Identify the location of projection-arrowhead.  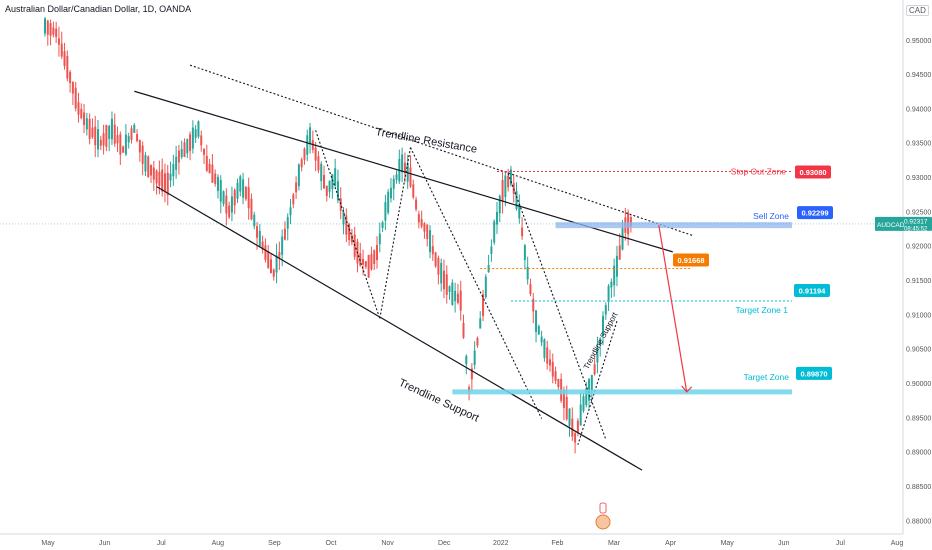
(687, 389).